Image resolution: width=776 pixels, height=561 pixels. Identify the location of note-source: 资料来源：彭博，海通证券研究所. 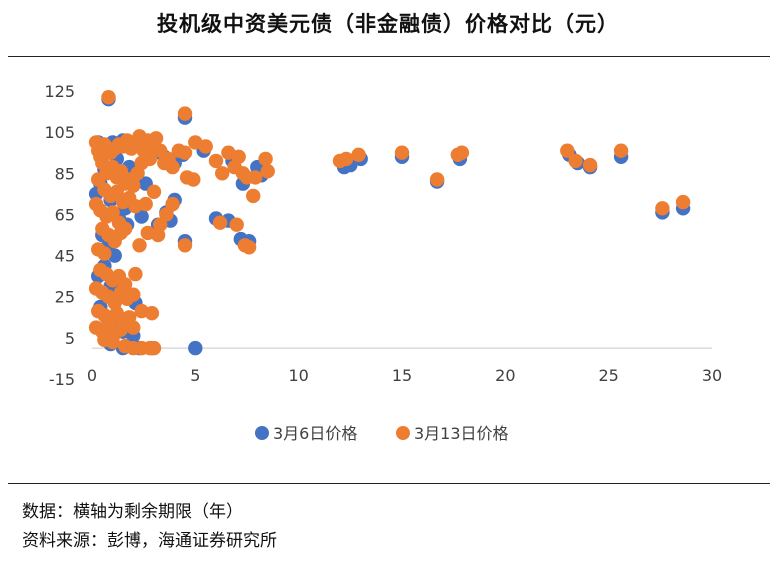
(149, 541).